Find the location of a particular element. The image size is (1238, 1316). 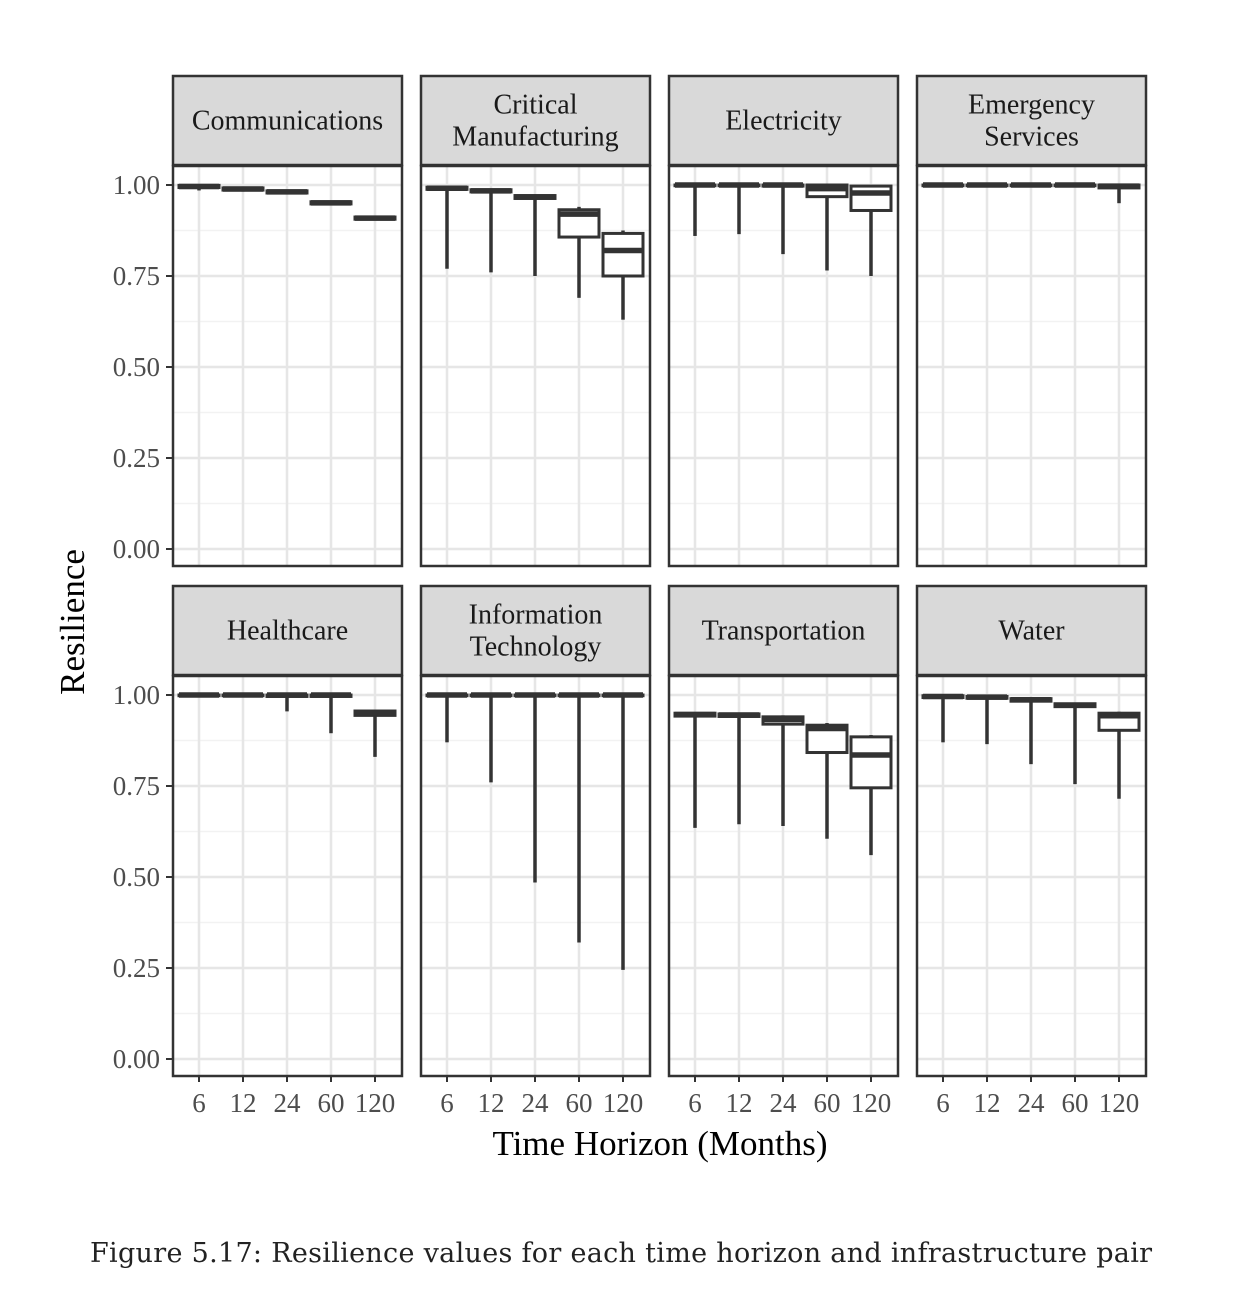

facet-title-line: Manufacturing is located at coordinates (535, 137).